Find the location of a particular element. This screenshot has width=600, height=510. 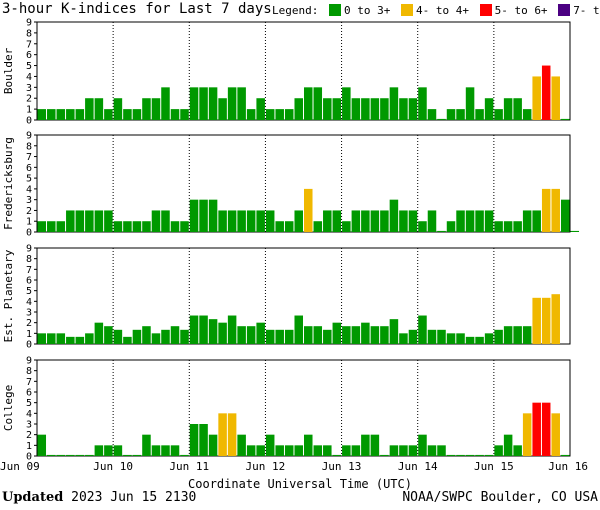

chart-title: 3-hour K-indices for Last 7 days is located at coordinates (137, 9).